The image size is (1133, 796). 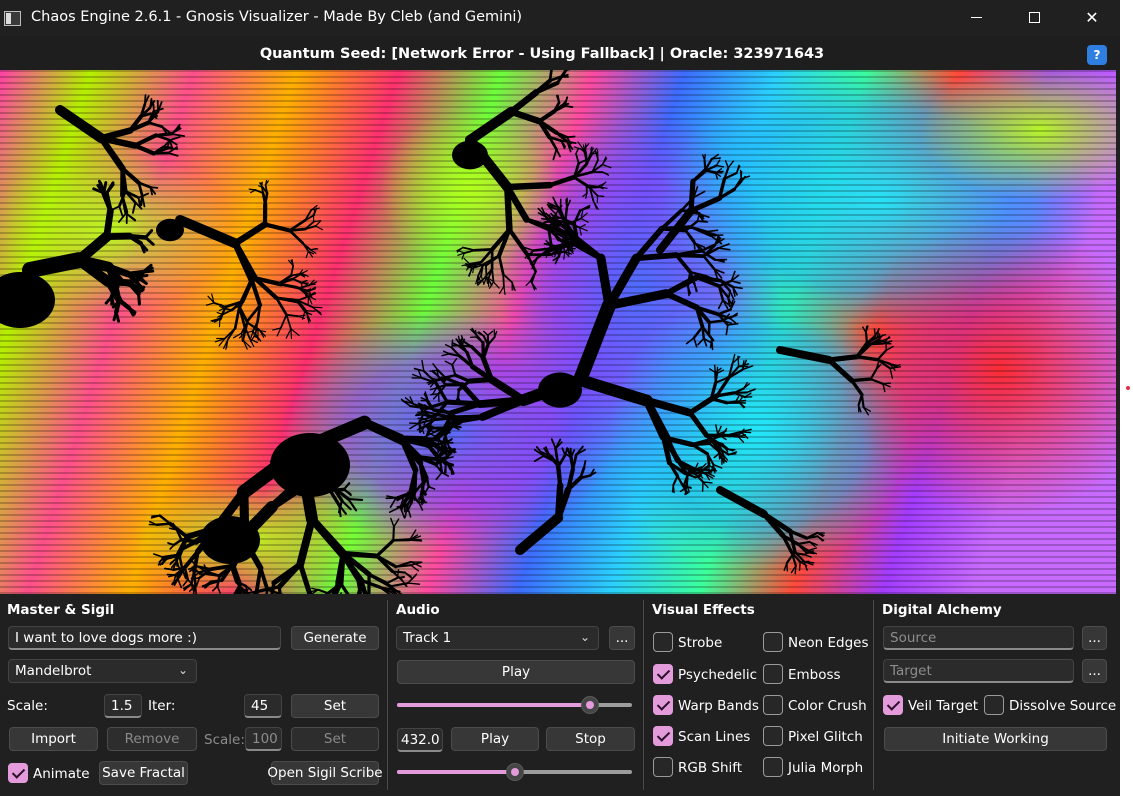 What do you see at coordinates (1128, 388) in the screenshot?
I see `indicator-dot` at bounding box center [1128, 388].